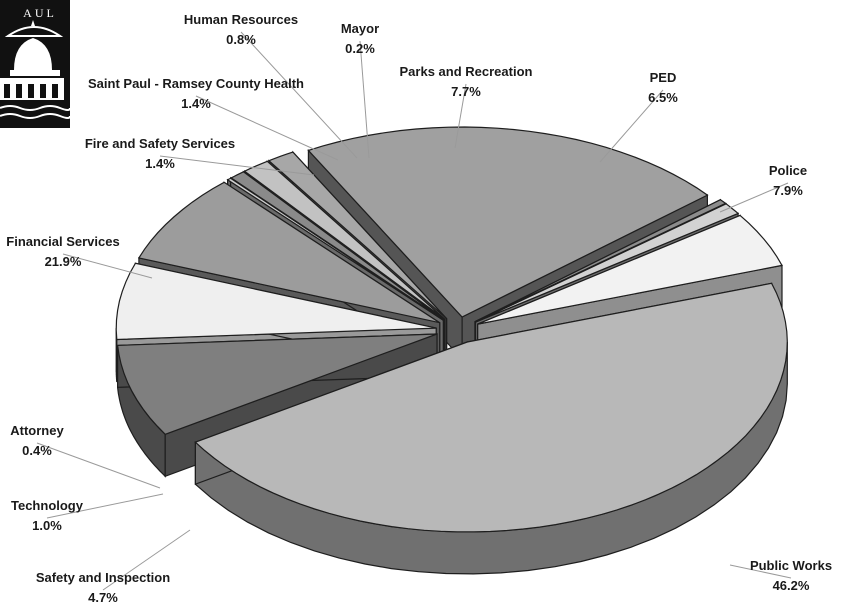 Image resolution: width=850 pixels, height=603 pixels. What do you see at coordinates (791, 585) in the screenshot?
I see `slice-value-public-works: 46.2%` at bounding box center [791, 585].